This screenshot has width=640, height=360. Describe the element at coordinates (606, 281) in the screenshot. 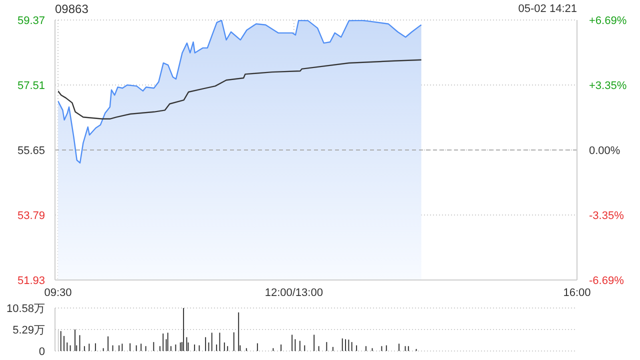

I see `y2-tick-label: -6.69%` at that location.